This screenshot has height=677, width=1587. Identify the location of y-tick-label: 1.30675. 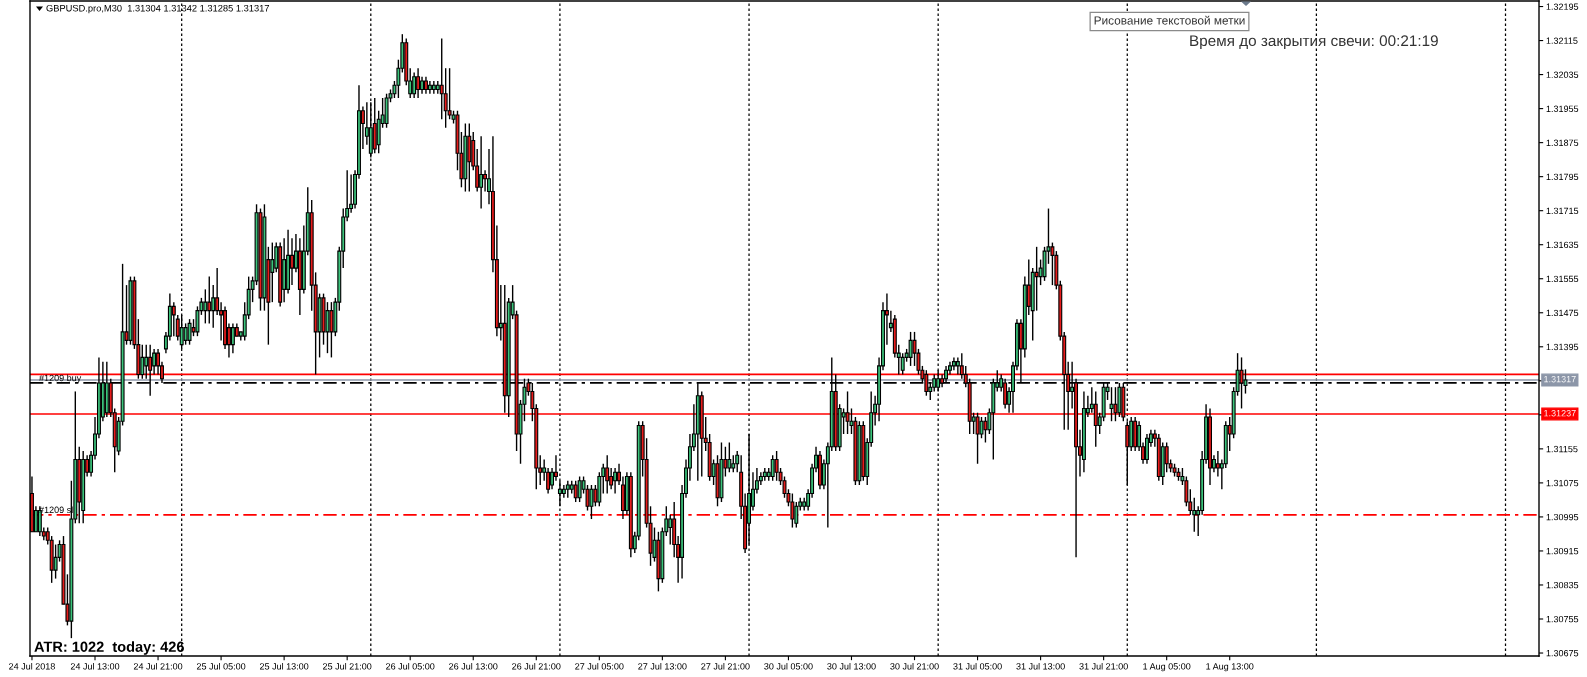
(1562, 653).